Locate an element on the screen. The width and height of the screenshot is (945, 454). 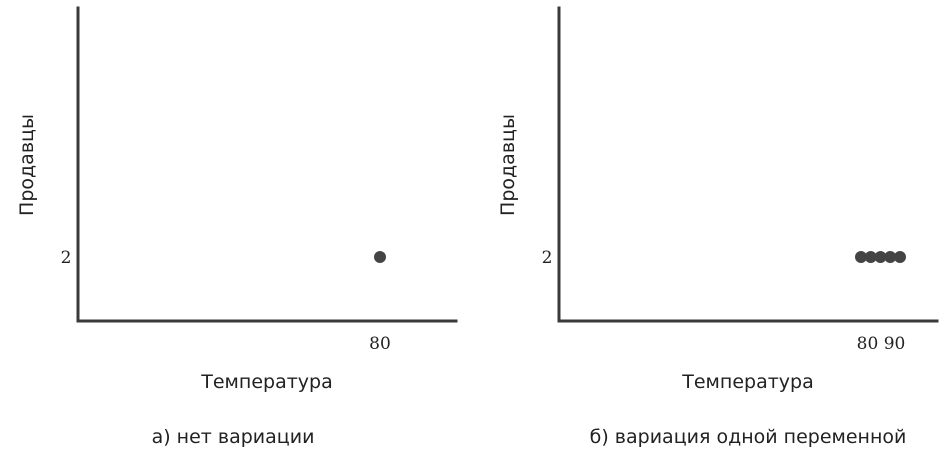
chart-a-x-label: Температура is located at coordinates (266, 382).